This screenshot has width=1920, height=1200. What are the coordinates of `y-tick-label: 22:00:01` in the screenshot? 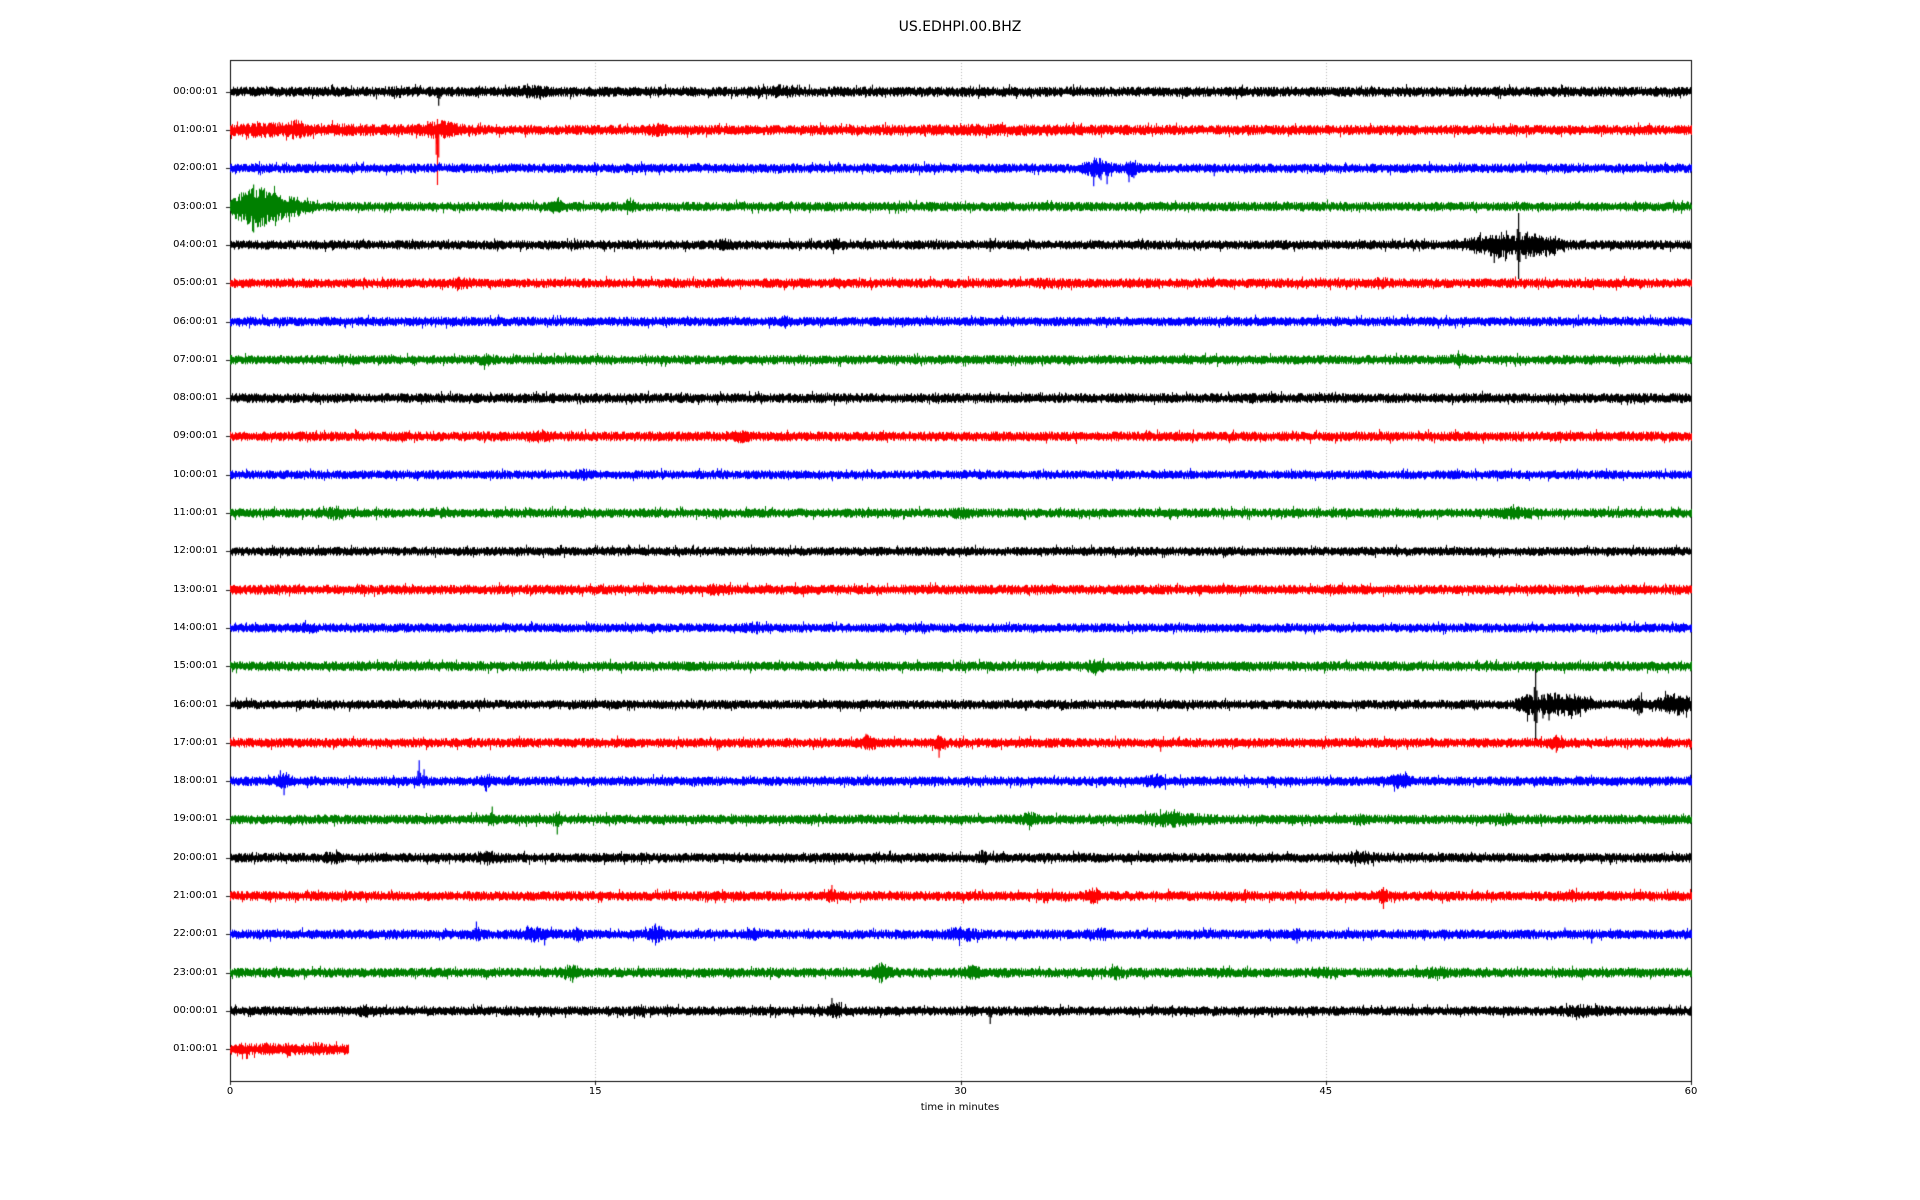 It's located at (195, 934).